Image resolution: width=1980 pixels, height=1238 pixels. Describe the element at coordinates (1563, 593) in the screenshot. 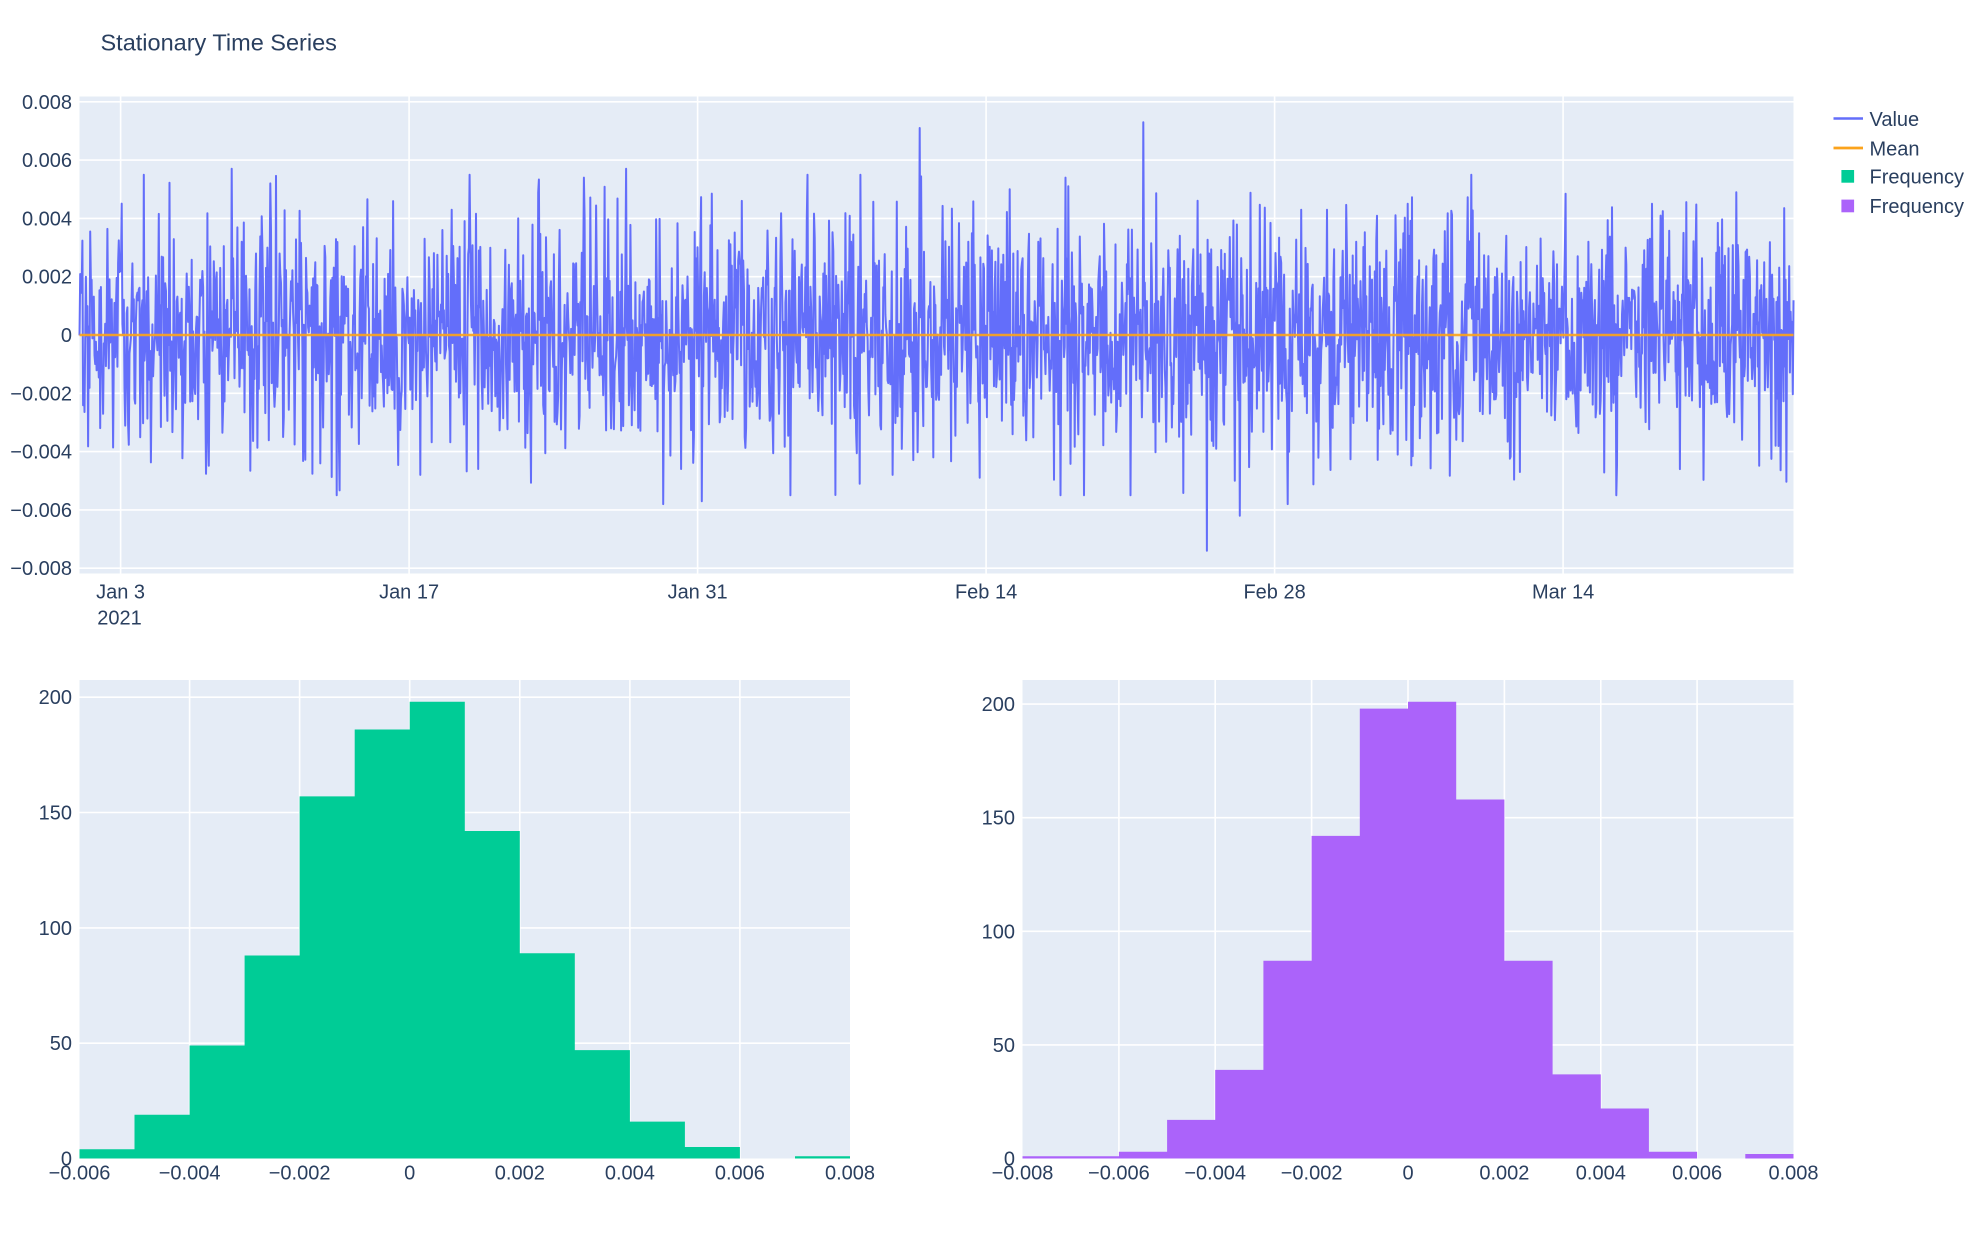

I see `svg-text: Mar 14` at that location.